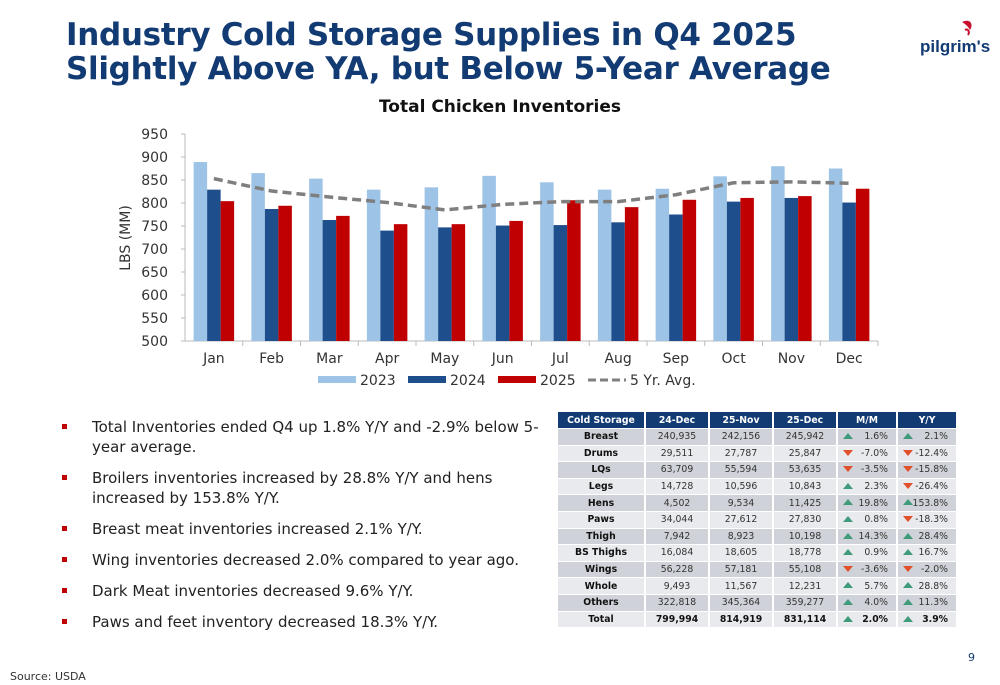  What do you see at coordinates (874, 570) in the screenshot?
I see `cell-text: -3.6%` at bounding box center [874, 570].